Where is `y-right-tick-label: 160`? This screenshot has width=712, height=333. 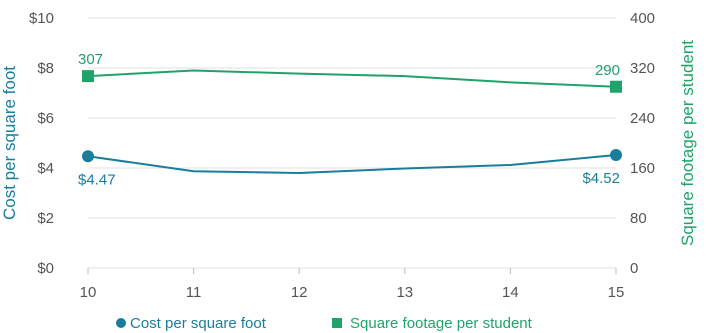 y-right-tick-label: 160 is located at coordinates (642, 168).